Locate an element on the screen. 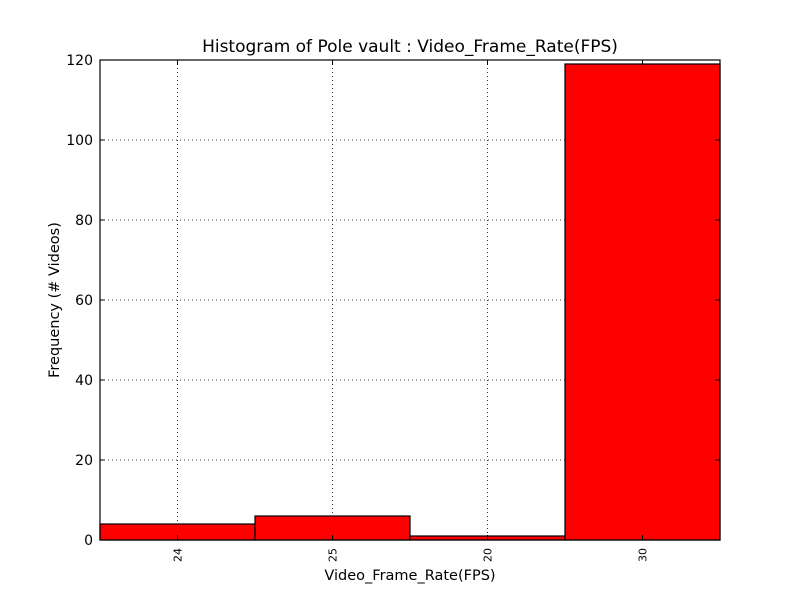  y-tick-label: 0 is located at coordinates (88, 541).